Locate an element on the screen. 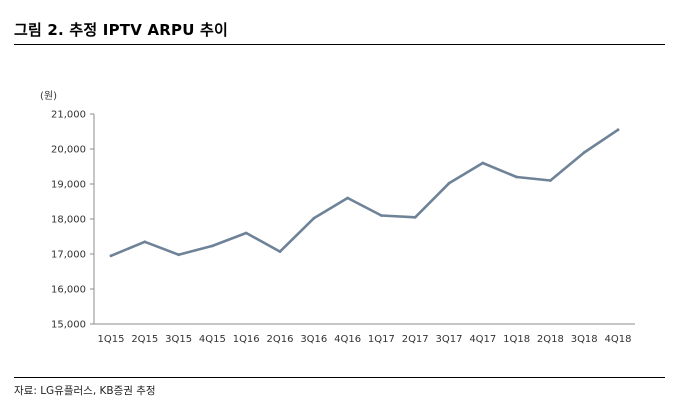  x-tick-label: 2Q18 is located at coordinates (550, 339).